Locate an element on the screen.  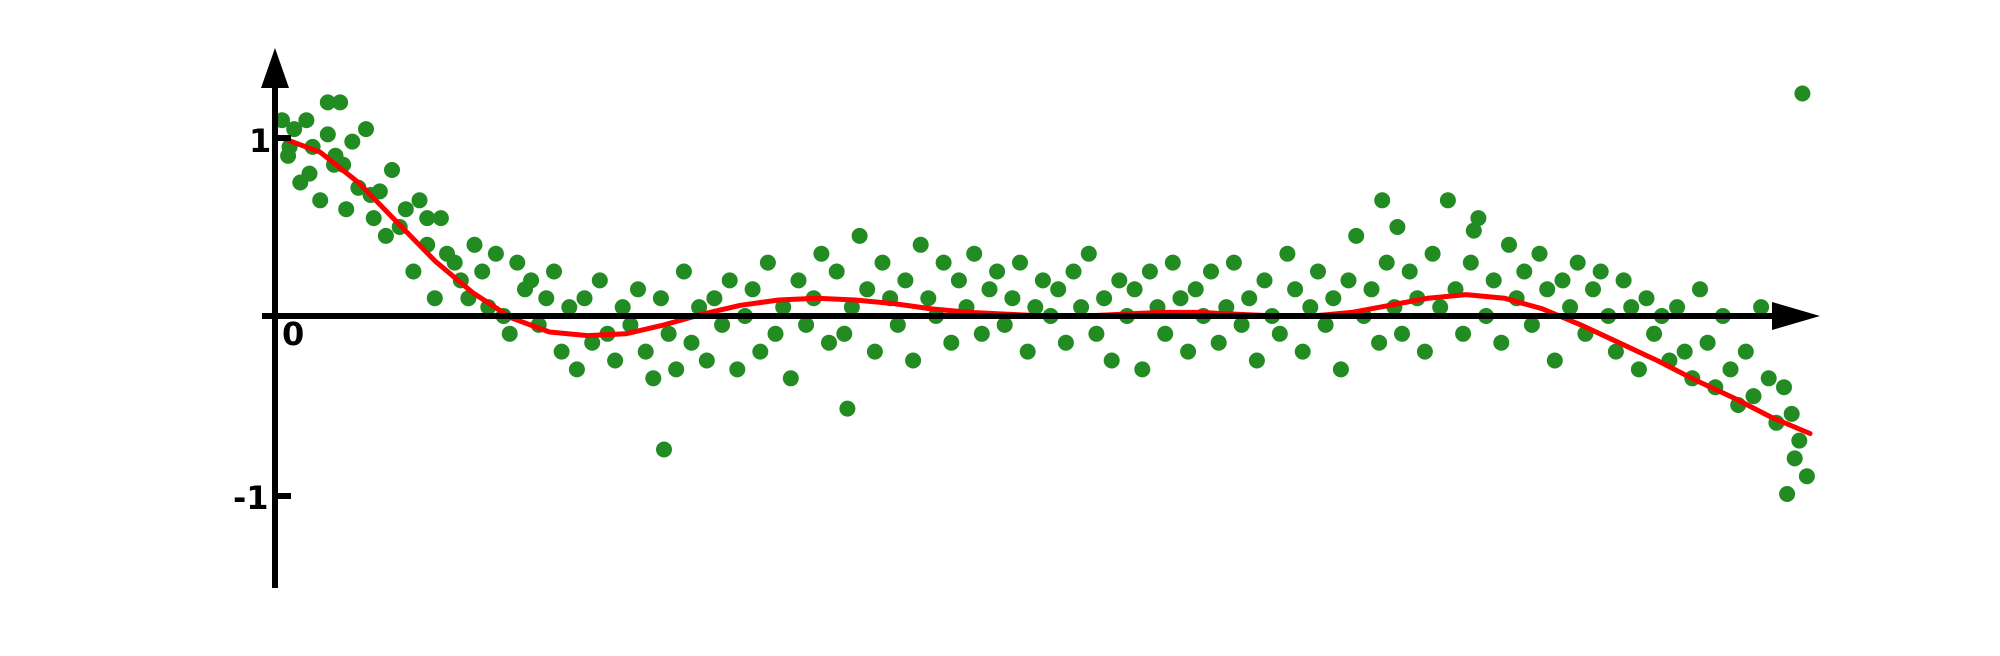
tick-label-y-neg1: -1 is located at coordinates (251, 498).